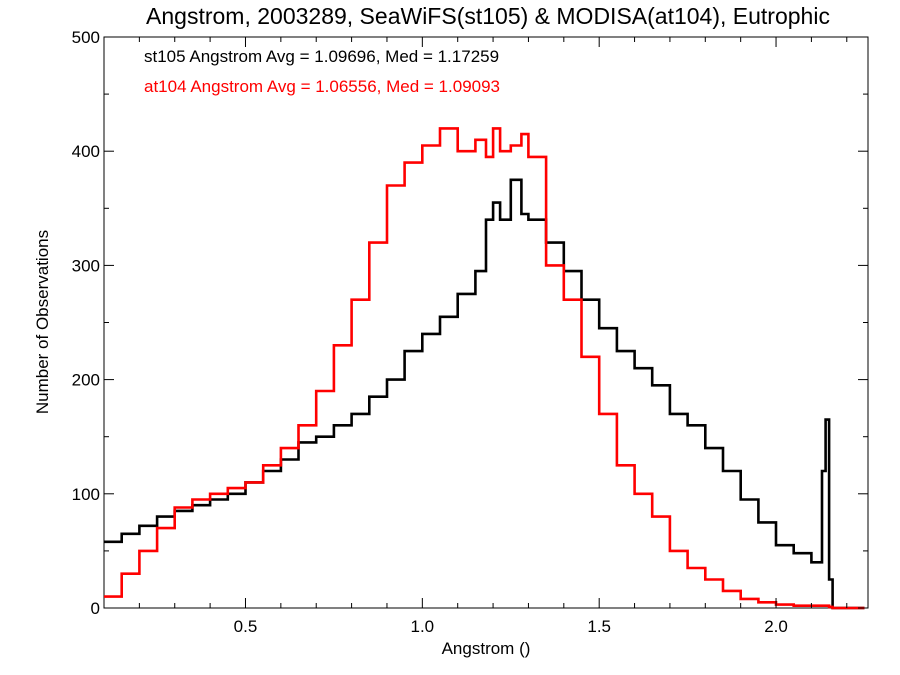 This screenshot has height=675, width=900. I want to click on x-tick-label: 2.0, so click(776, 626).